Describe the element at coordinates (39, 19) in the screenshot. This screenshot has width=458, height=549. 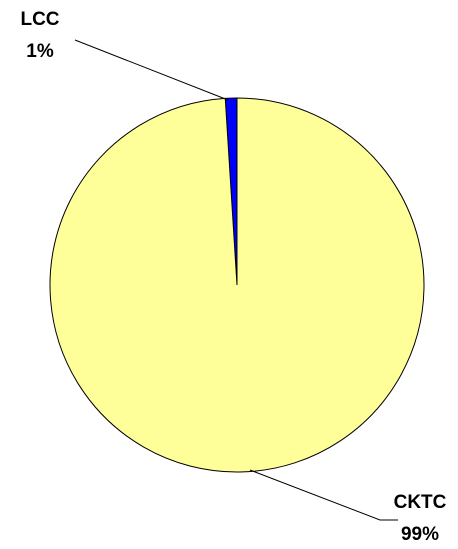
I see `slice-label: LCC` at that location.